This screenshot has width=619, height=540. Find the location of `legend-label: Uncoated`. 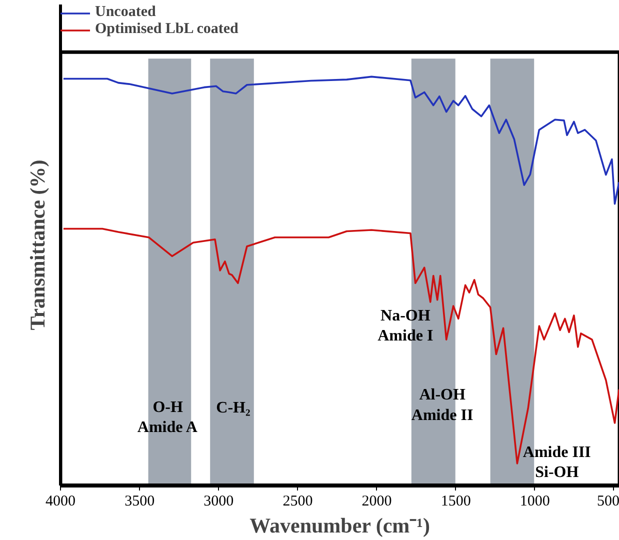

legend-label: Uncoated is located at coordinates (125, 12).